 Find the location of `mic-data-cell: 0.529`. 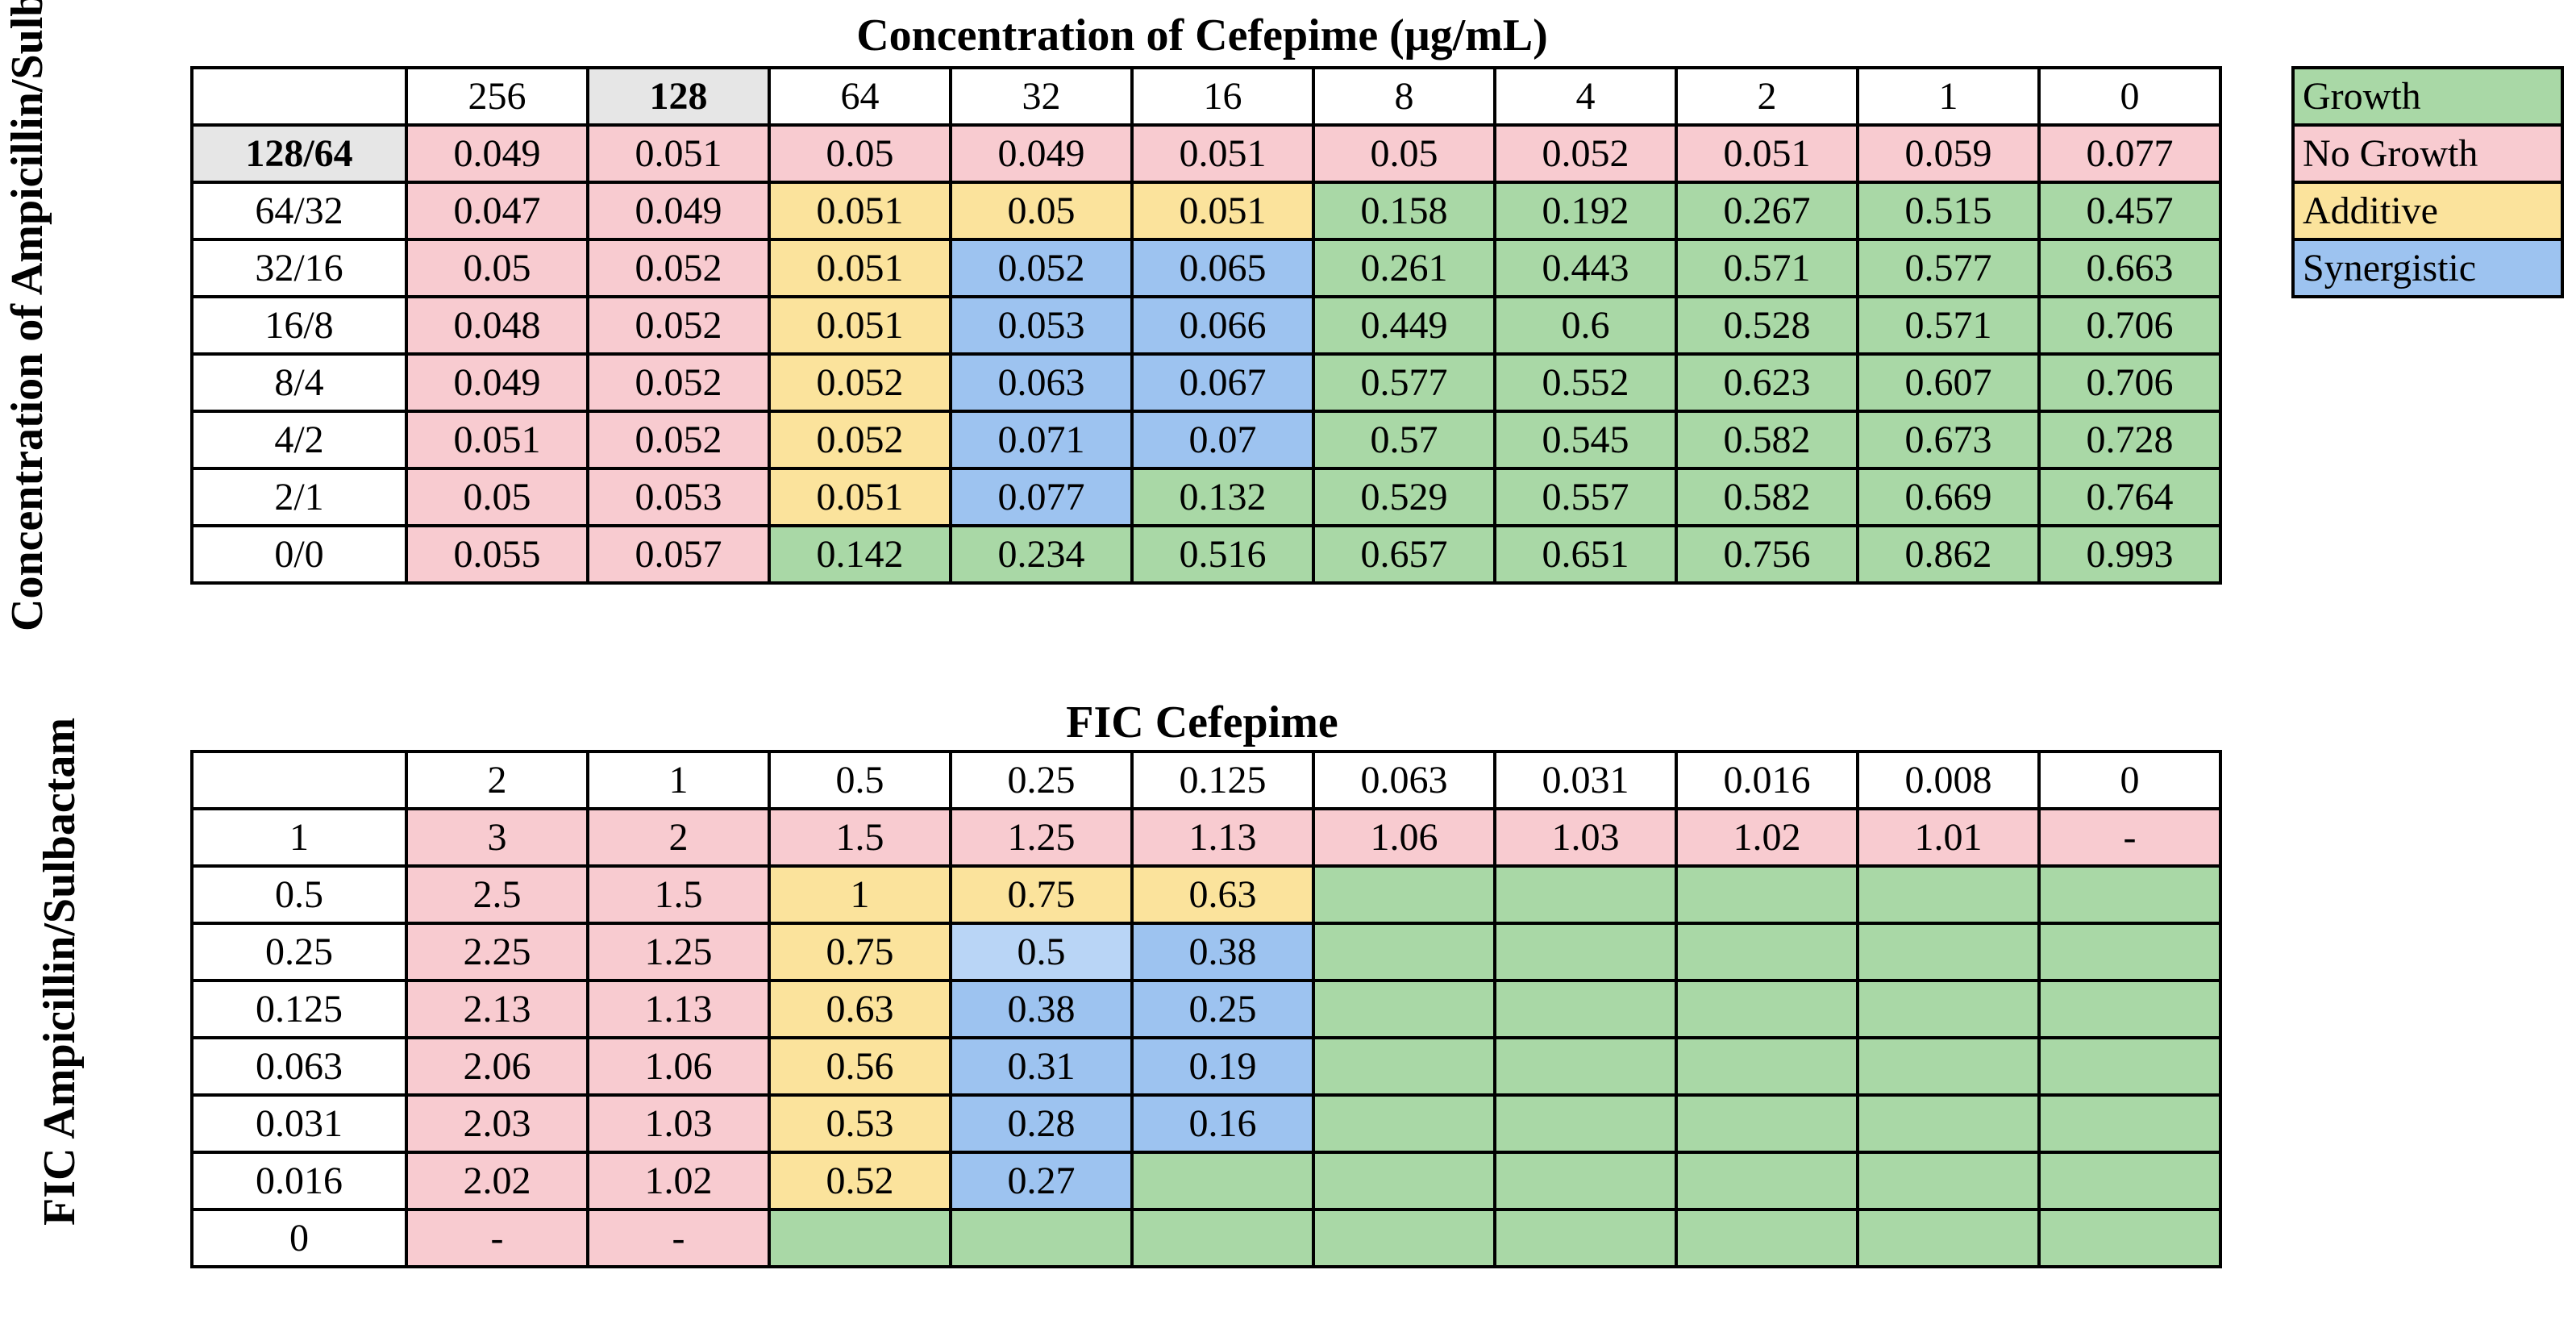

mic-data-cell: 0.529 is located at coordinates (1404, 497).